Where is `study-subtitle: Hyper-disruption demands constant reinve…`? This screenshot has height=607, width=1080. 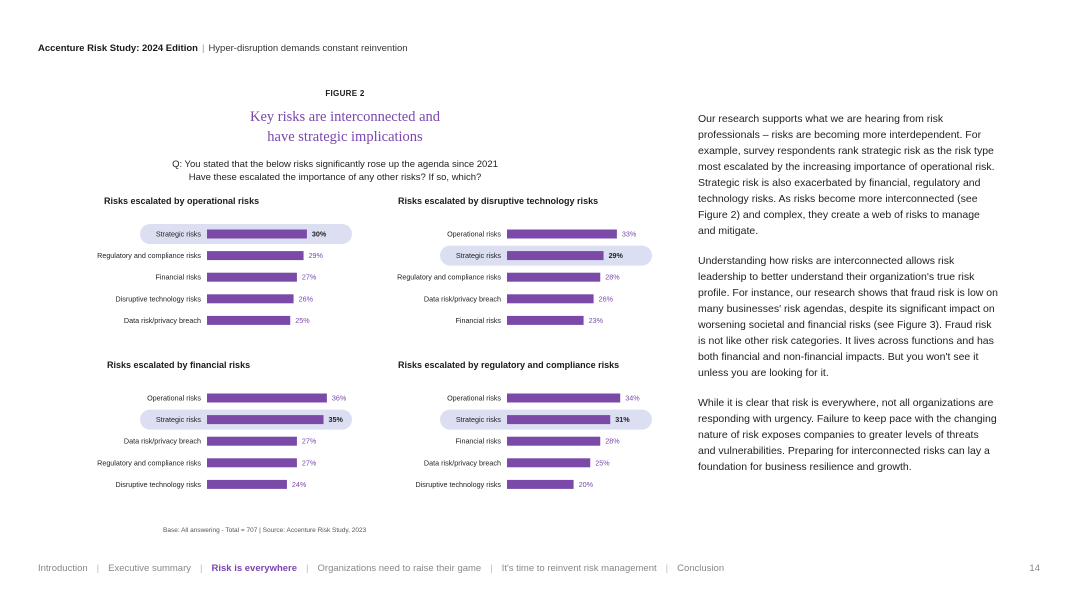 study-subtitle: Hyper-disruption demands constant reinve… is located at coordinates (308, 48).